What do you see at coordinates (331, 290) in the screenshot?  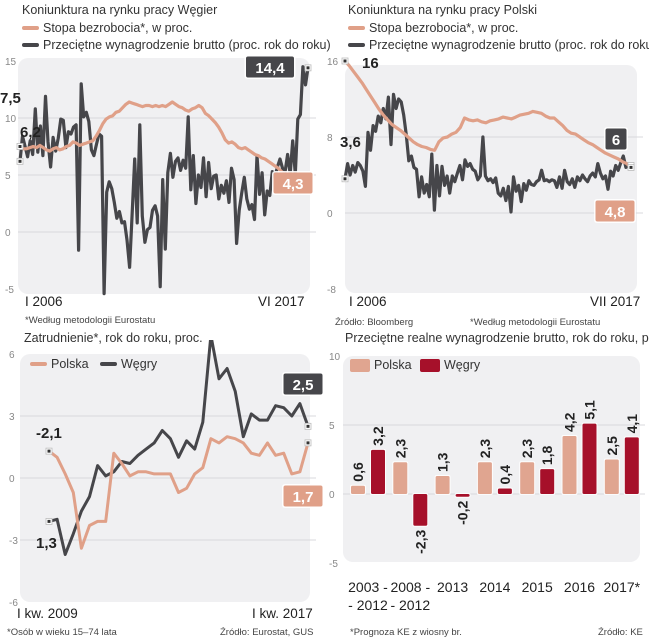 I see `y-tick-label: -8` at bounding box center [331, 290].